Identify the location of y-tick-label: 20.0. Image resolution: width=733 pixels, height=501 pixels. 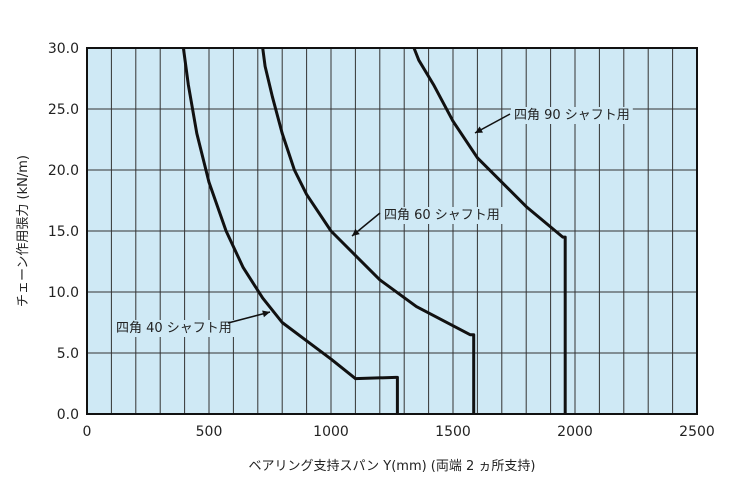
(63, 171).